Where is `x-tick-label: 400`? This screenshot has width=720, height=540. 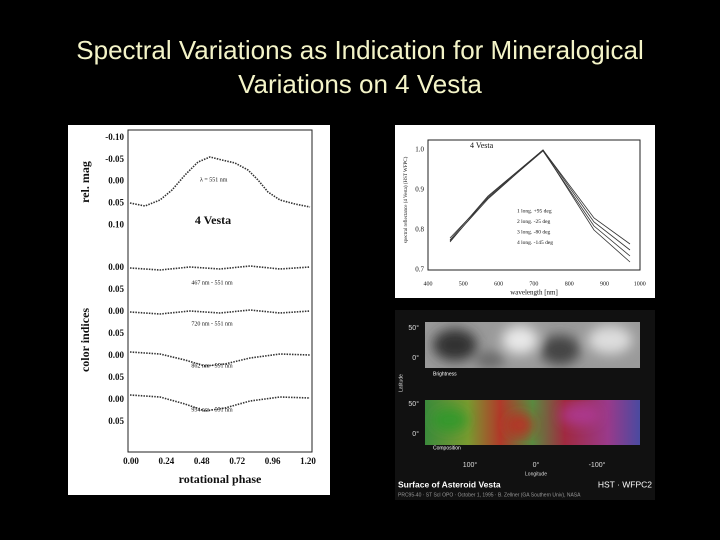 x-tick-label: 400 is located at coordinates (428, 284).